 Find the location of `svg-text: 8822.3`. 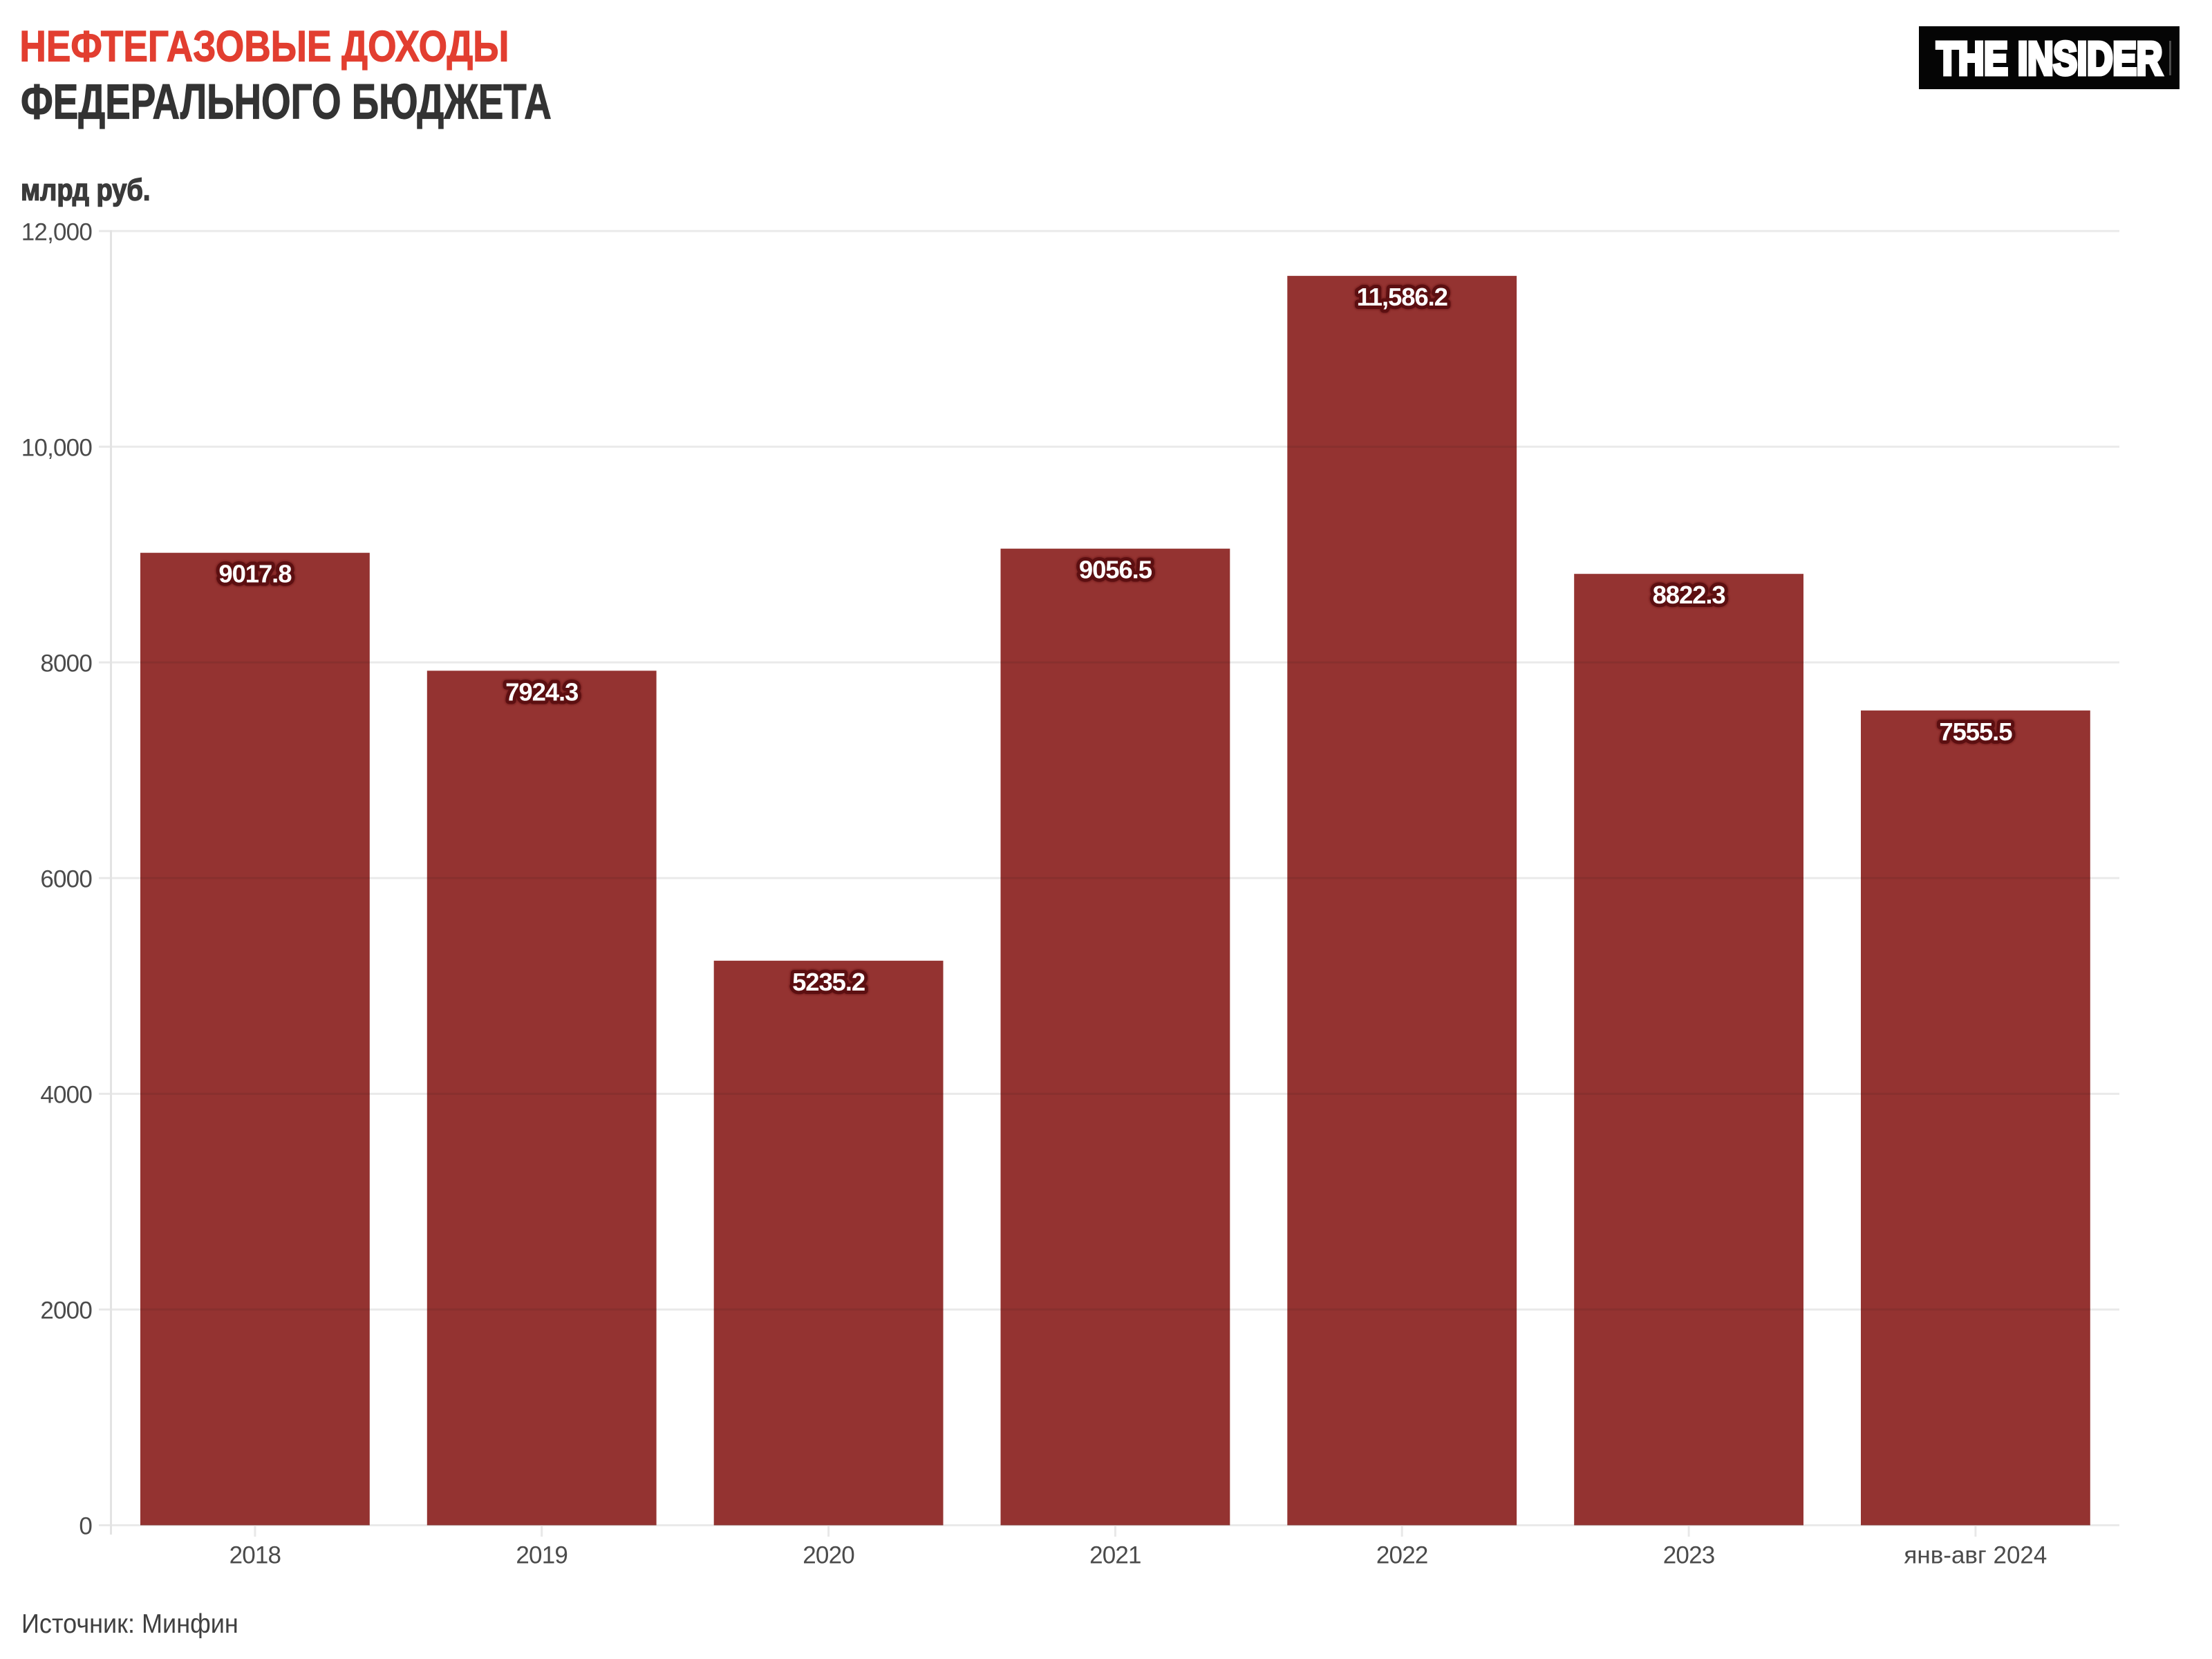

svg-text: 8822.3 is located at coordinates (1689, 595).